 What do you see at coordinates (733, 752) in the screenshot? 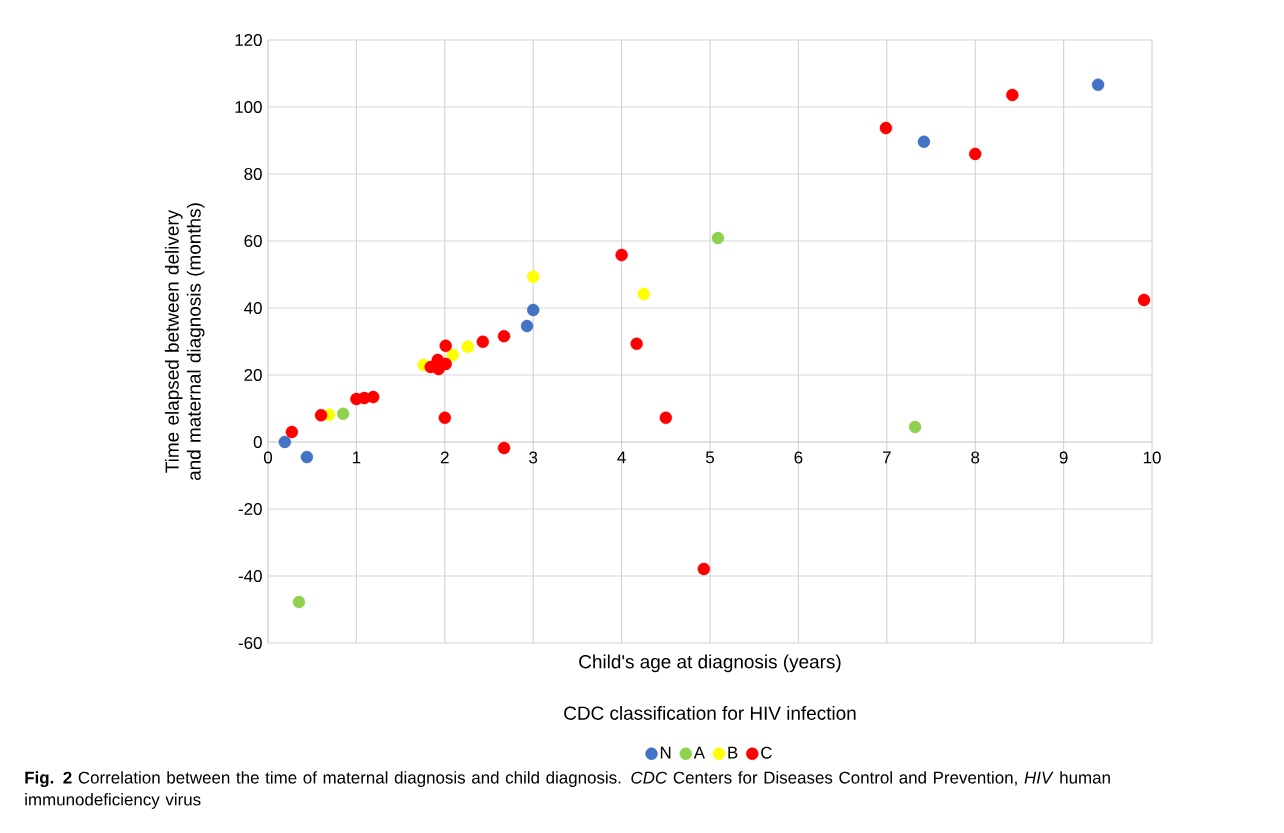
I see `legend-label: B` at bounding box center [733, 752].